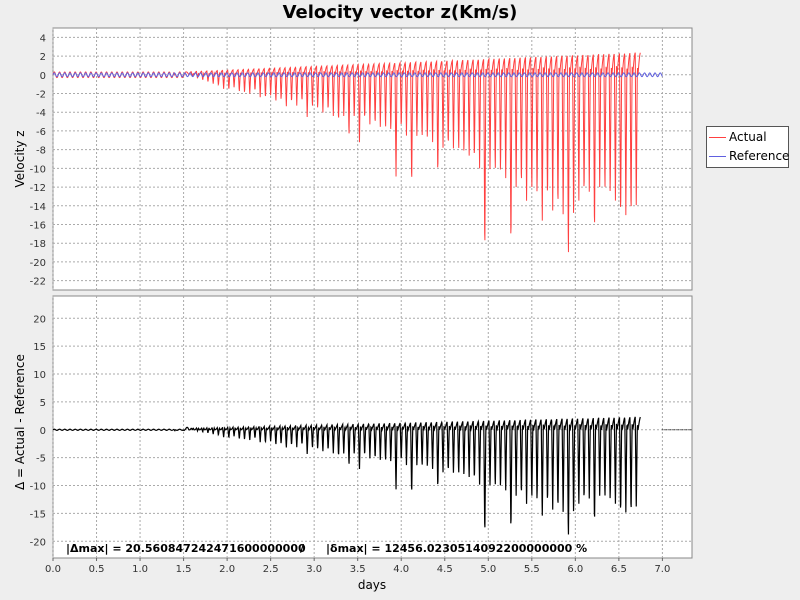 The image size is (800, 600). I want to click on y-tick-label-2-4: 0, so click(43, 431).